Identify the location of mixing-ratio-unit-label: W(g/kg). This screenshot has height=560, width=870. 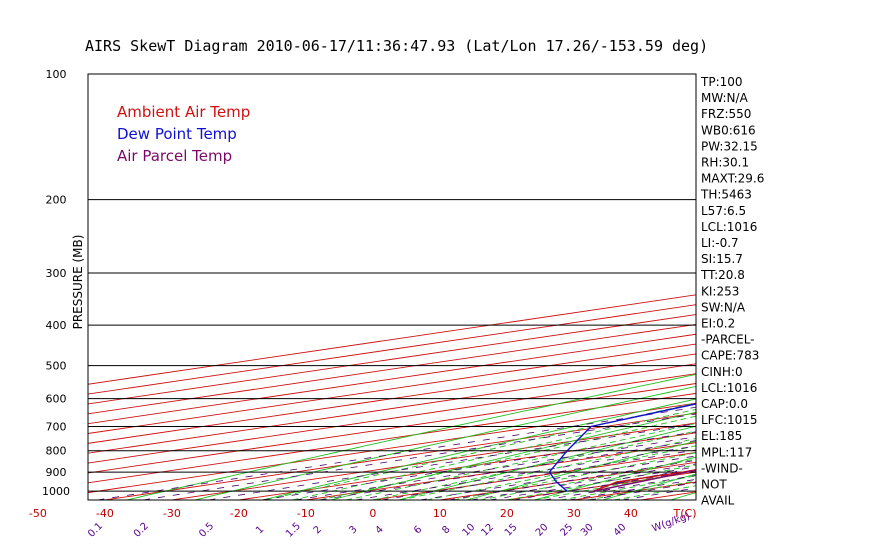
(671, 523).